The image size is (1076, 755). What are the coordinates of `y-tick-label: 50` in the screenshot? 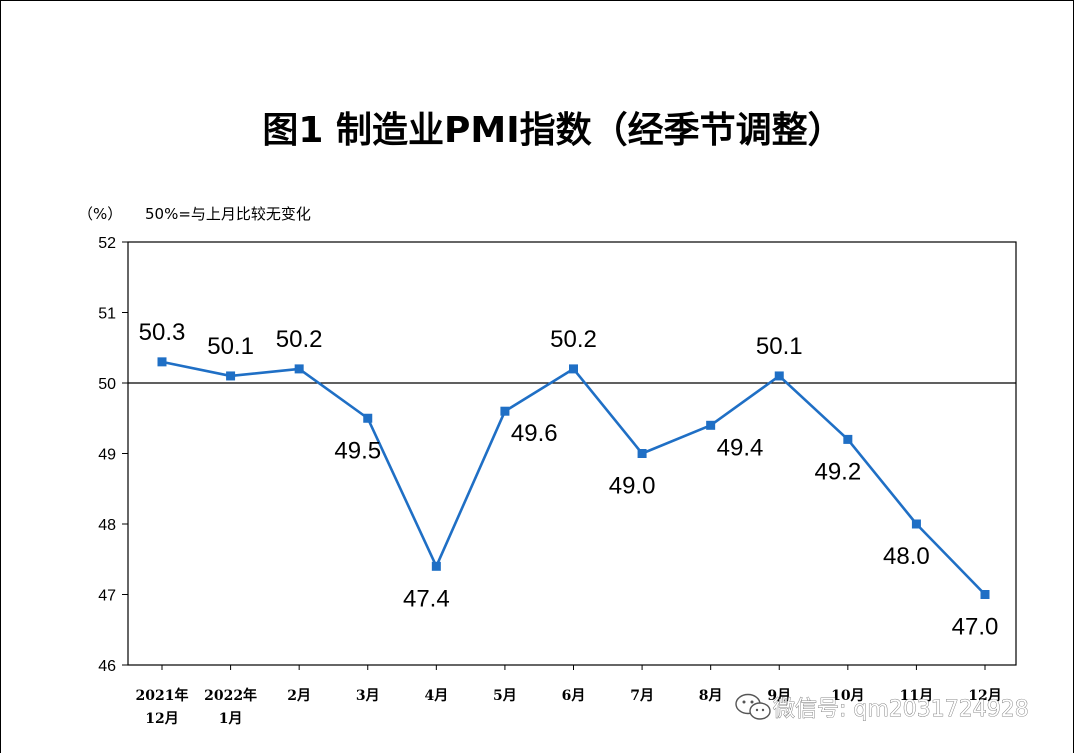 It's located at (107, 384).